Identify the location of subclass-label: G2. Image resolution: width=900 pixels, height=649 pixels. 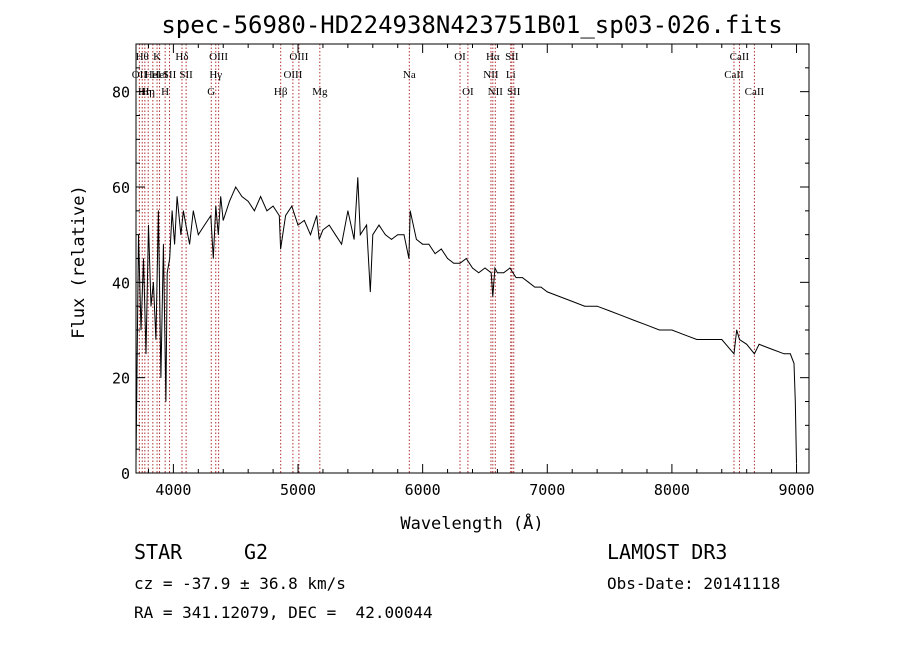
(256, 552).